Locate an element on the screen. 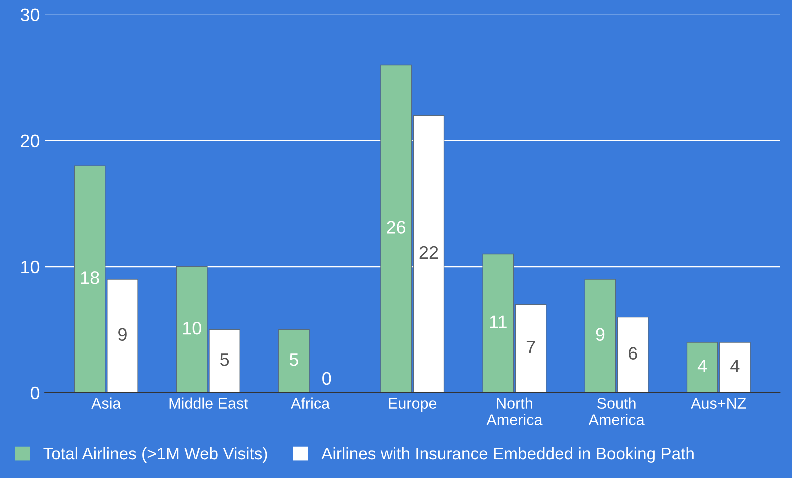  data-label: 7 is located at coordinates (531, 347).